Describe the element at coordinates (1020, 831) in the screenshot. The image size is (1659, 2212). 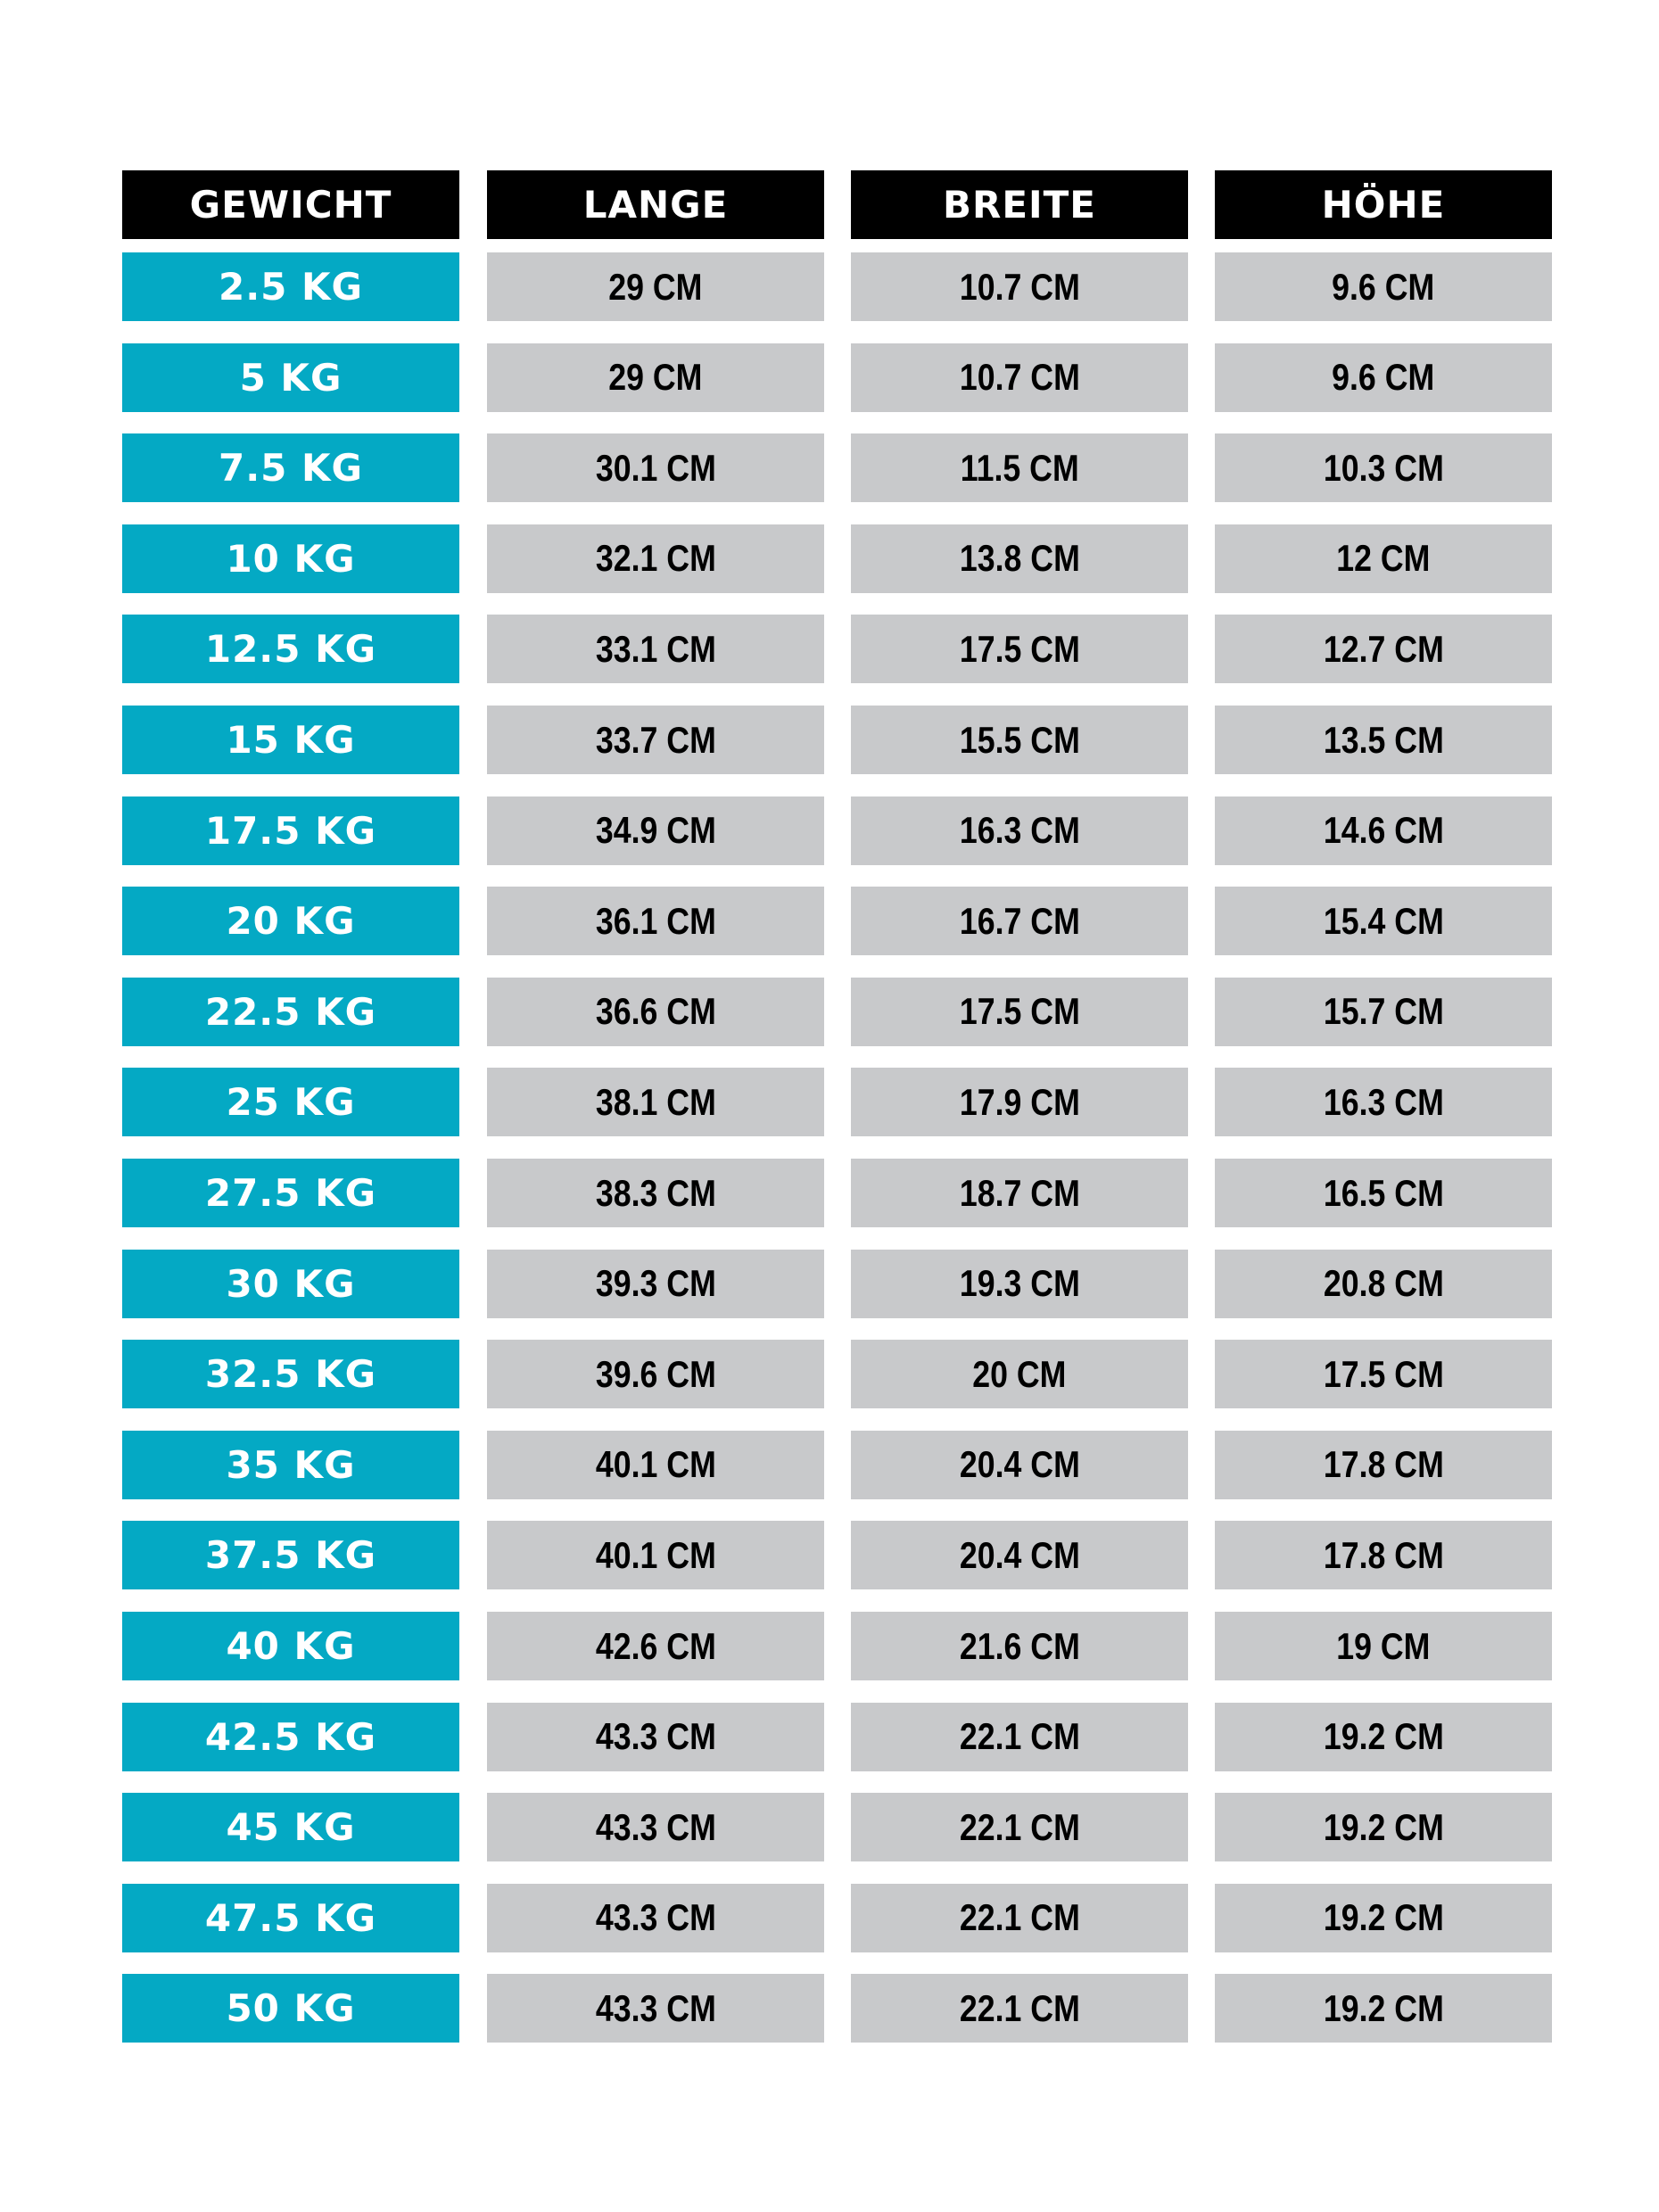
I see `cell-text: 16.3 CM` at that location.